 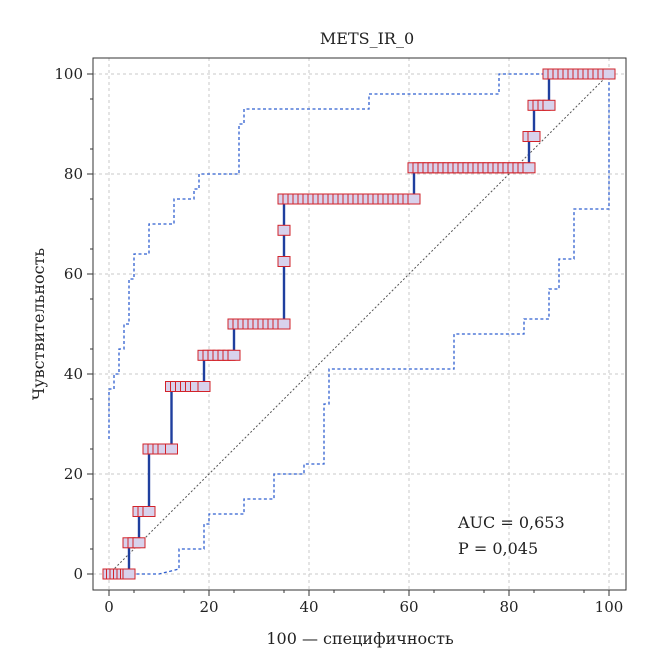 I want to click on y-tick-label: 60, so click(x=73, y=274).